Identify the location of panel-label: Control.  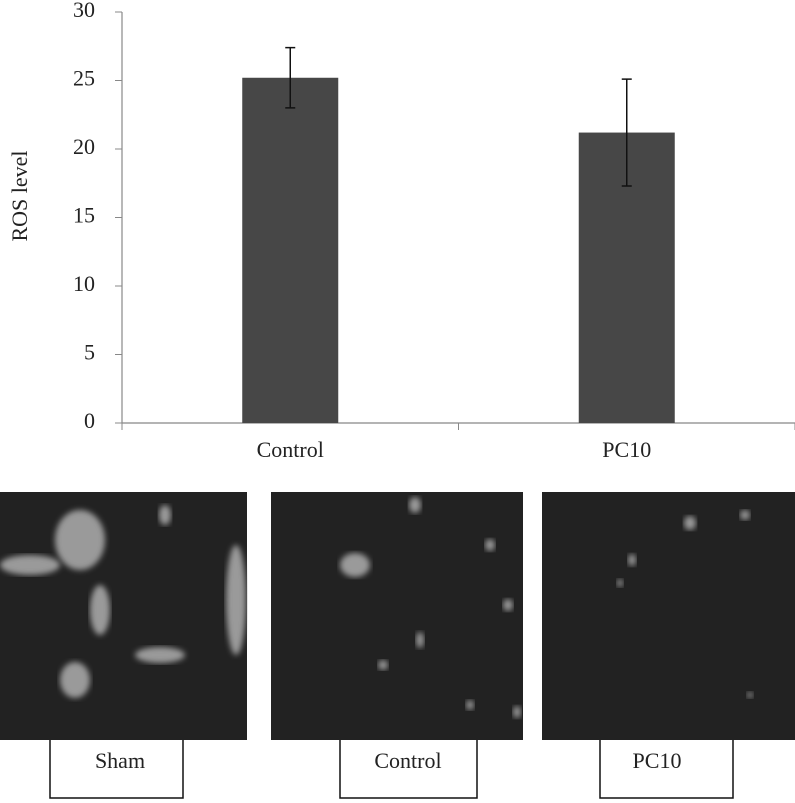
(407, 760).